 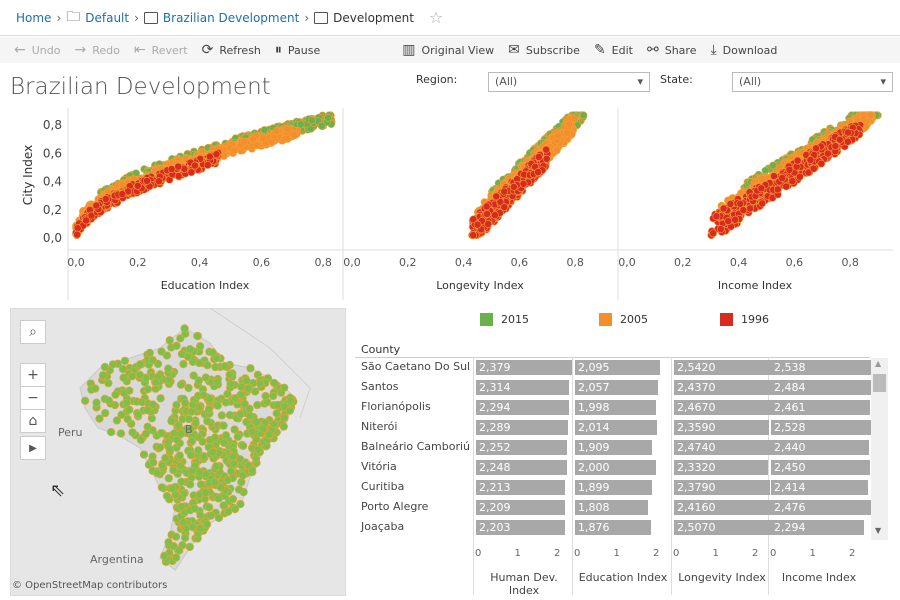 What do you see at coordinates (521, 447) in the screenshot?
I see `bar: 2,252` at bounding box center [521, 447].